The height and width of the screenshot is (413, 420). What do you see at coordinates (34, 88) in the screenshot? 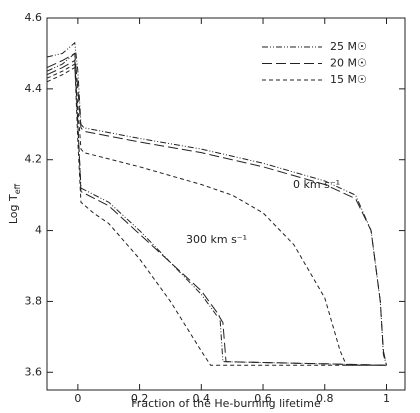
I see `y-tick-label: 4.4` at bounding box center [34, 88].